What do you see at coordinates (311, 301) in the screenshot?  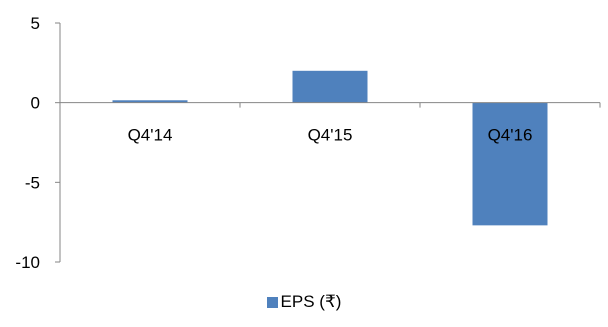 I see `legend-label: EPS (₹)` at bounding box center [311, 301].